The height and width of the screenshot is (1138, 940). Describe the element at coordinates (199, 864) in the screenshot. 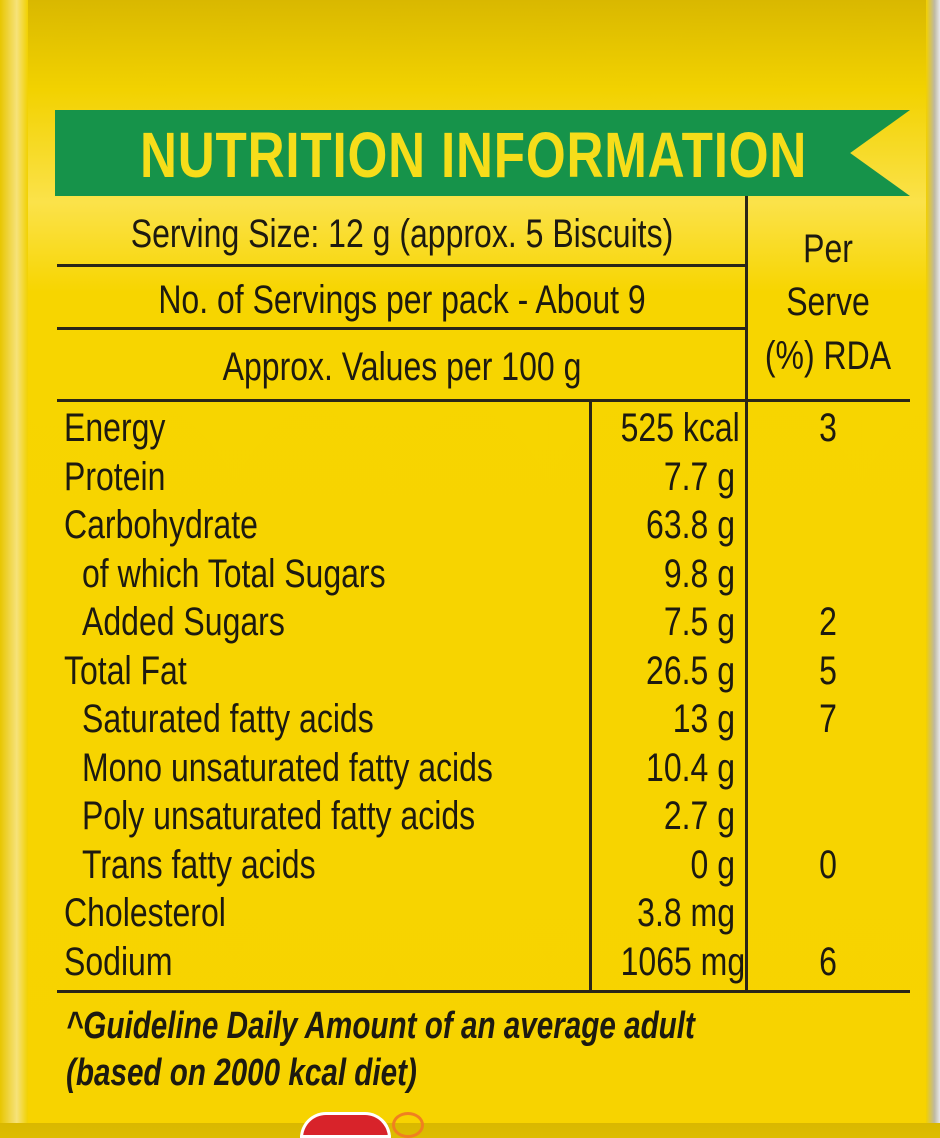

I see `nutrient-name: Trans fatty acids` at that location.